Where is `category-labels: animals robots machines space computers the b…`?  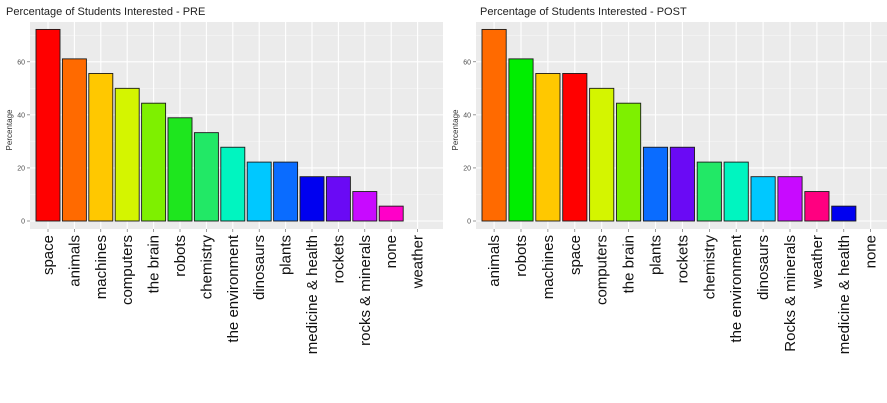 category-labels: animals robots machines space computers the b… is located at coordinates (683, 294).